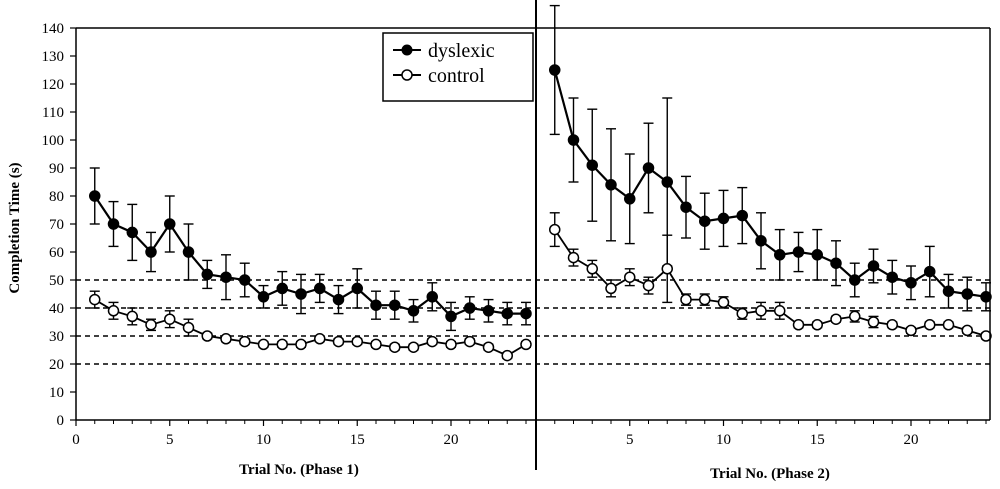 The width and height of the screenshot is (1000, 489). Describe the element at coordinates (56, 365) in the screenshot. I see `y-tick-label: 20` at that location.